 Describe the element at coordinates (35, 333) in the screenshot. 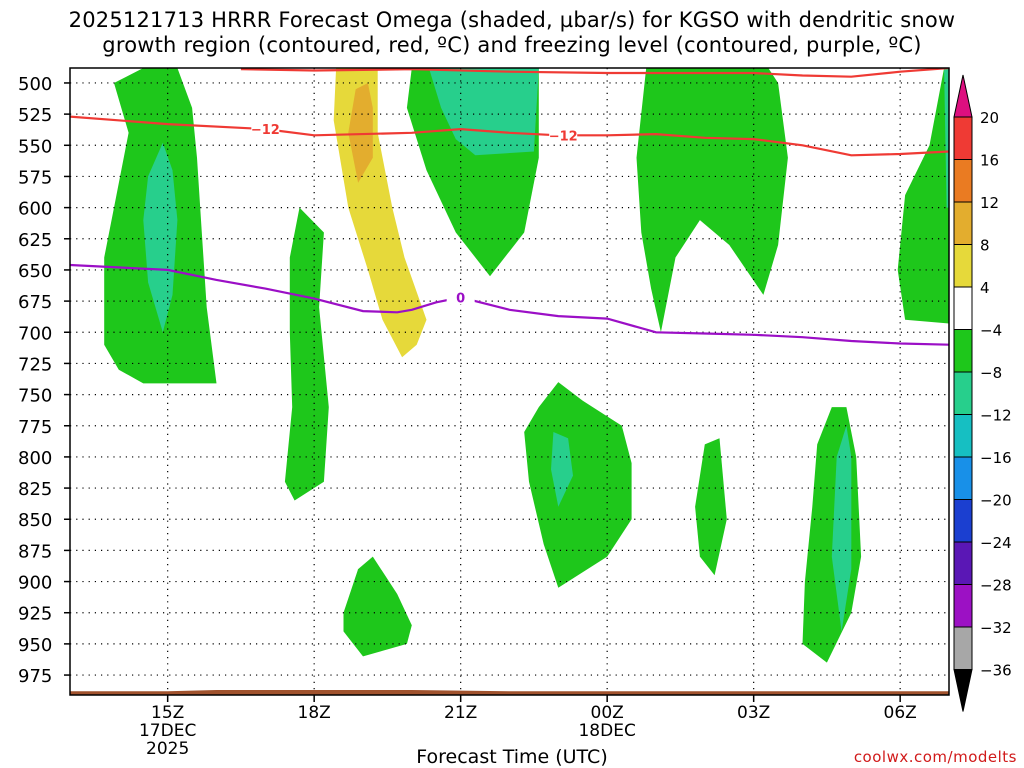

I see `y-tick-label-700: 700` at that location.